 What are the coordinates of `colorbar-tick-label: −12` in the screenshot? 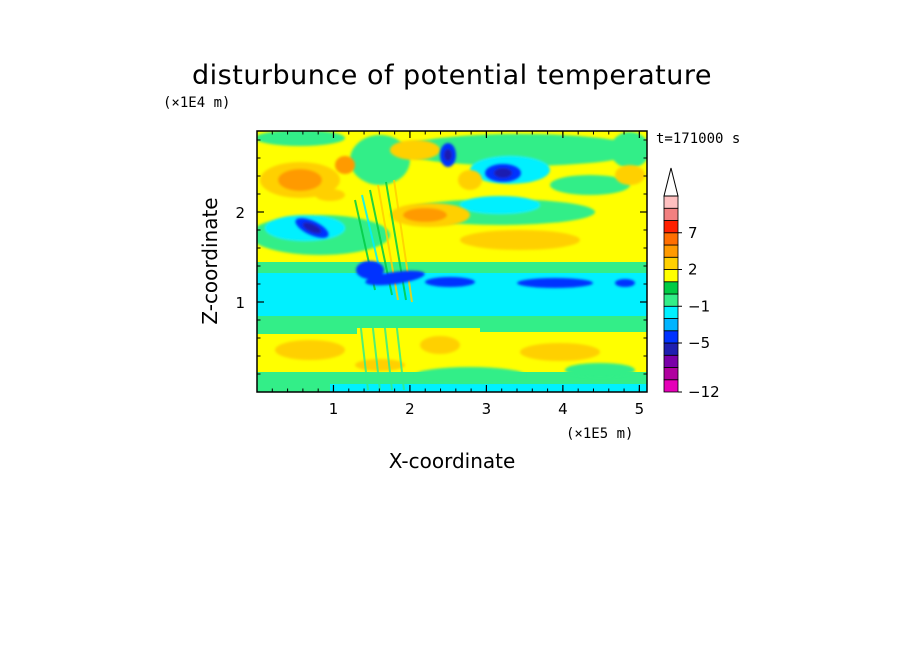 It's located at (704, 392).